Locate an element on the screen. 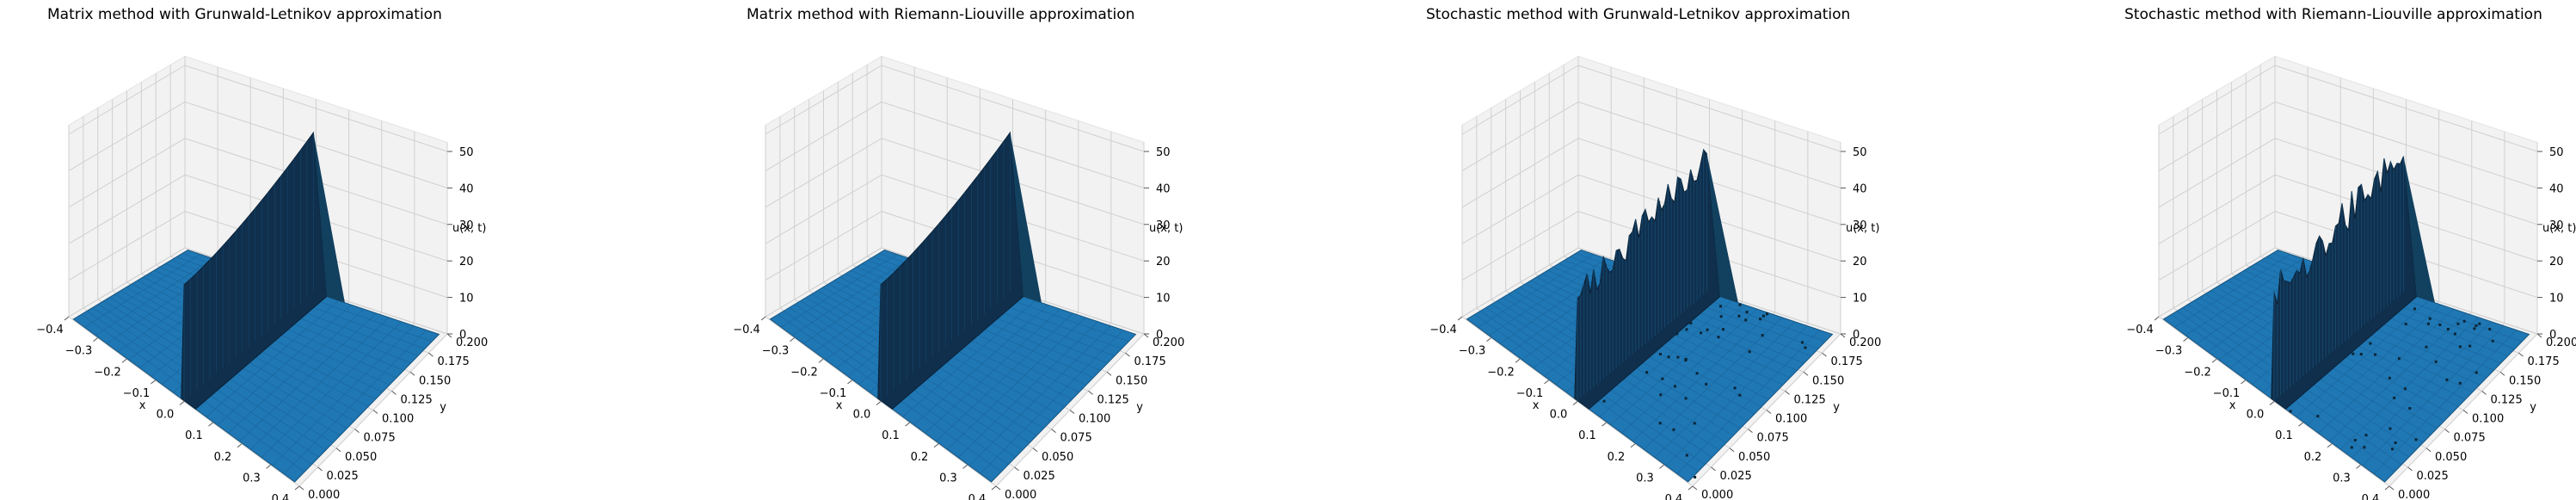  y-tick-label: 0.175 is located at coordinates (1847, 361).